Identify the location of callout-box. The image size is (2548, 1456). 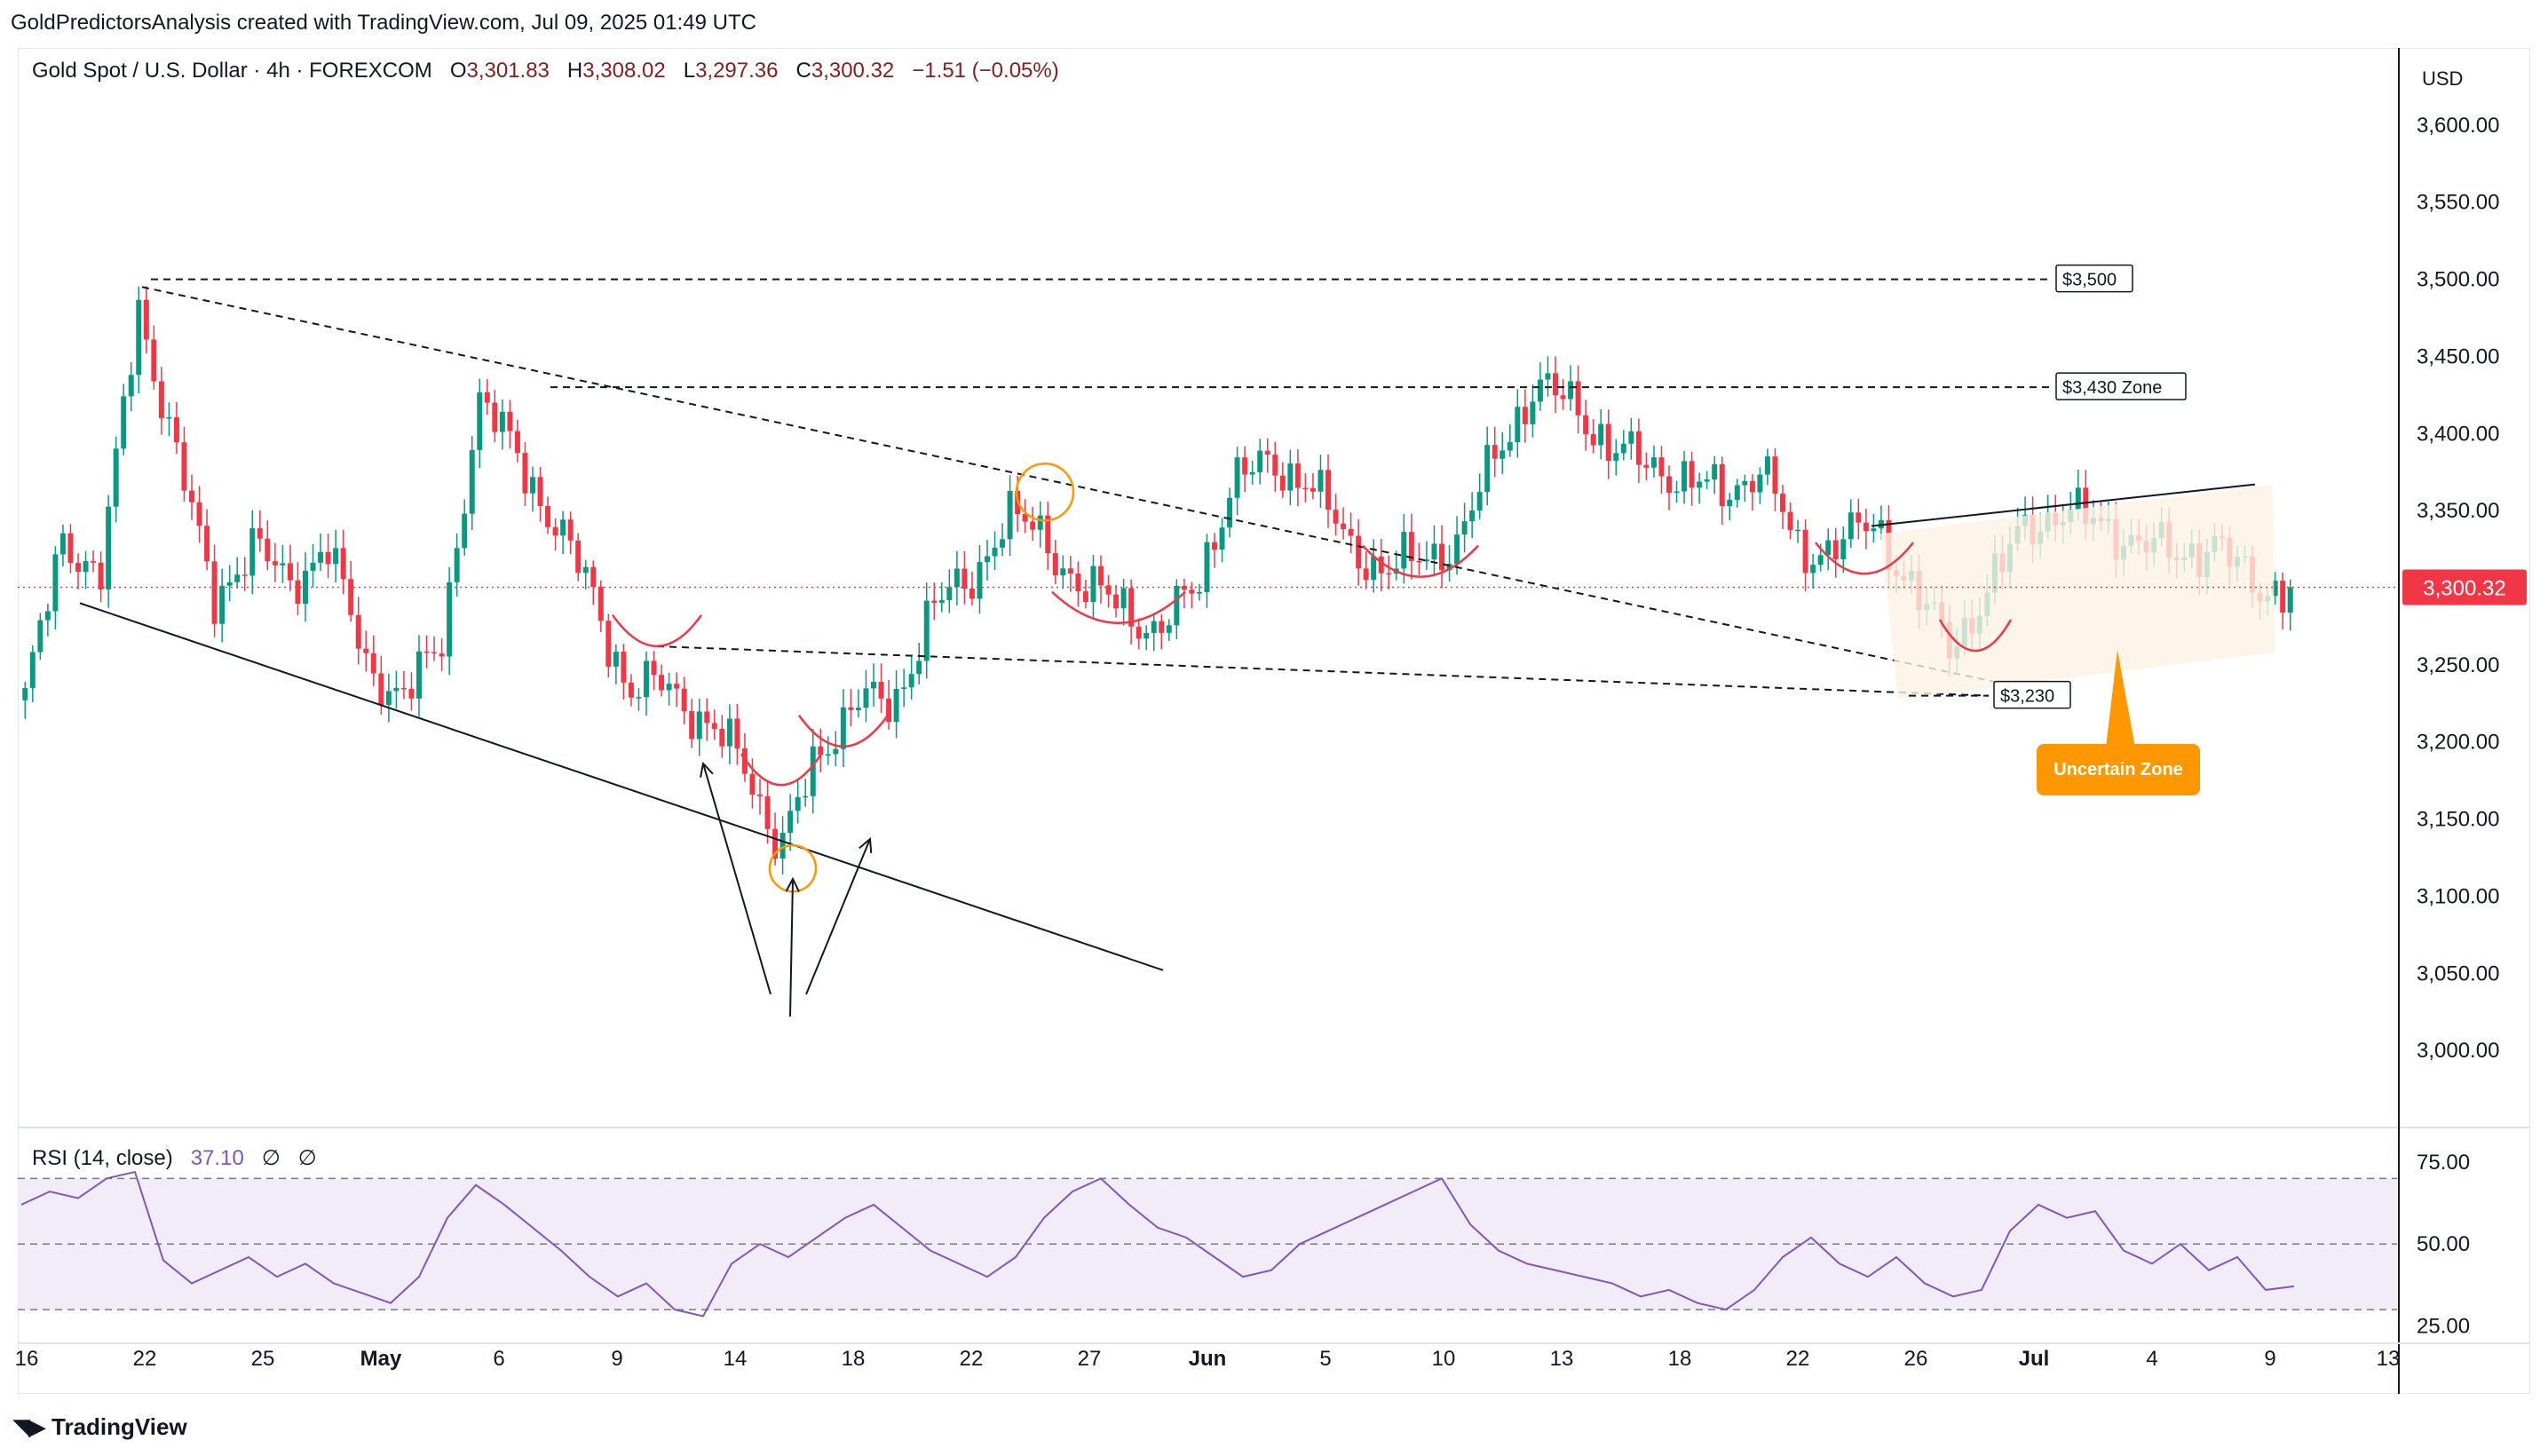
(2118, 769).